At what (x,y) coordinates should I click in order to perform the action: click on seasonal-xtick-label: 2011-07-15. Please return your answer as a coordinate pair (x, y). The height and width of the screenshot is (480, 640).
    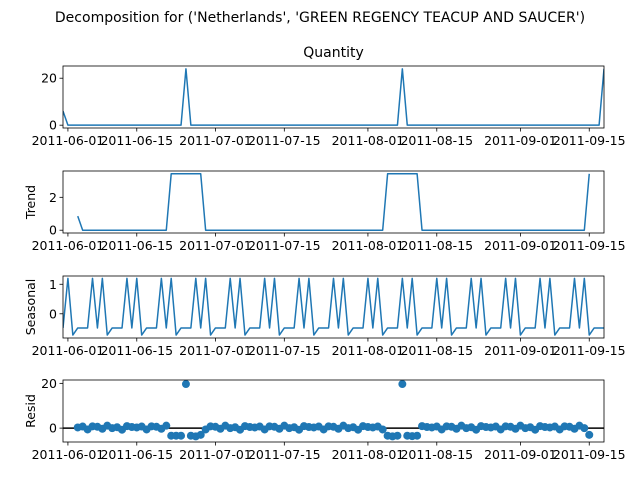
    Looking at the image, I should click on (284, 350).